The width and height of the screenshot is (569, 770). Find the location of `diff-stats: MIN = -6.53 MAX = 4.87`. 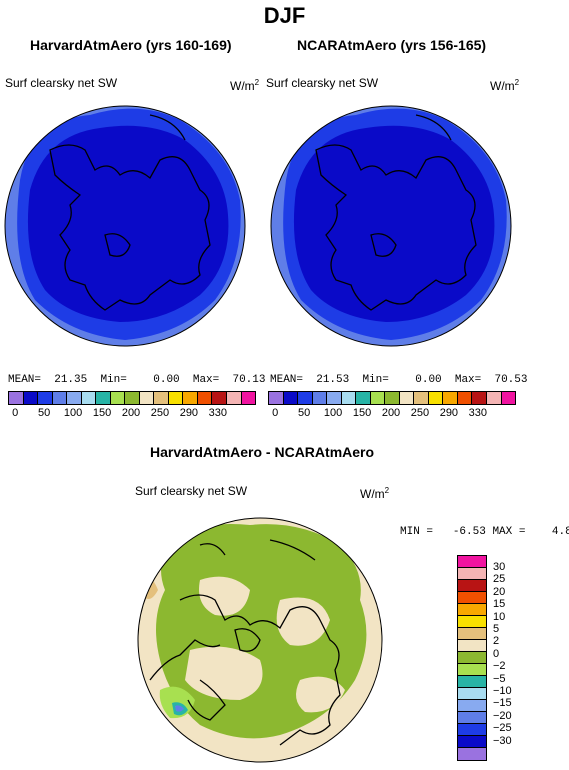

diff-stats: MIN = -6.53 MAX = 4.87 is located at coordinates (484, 532).